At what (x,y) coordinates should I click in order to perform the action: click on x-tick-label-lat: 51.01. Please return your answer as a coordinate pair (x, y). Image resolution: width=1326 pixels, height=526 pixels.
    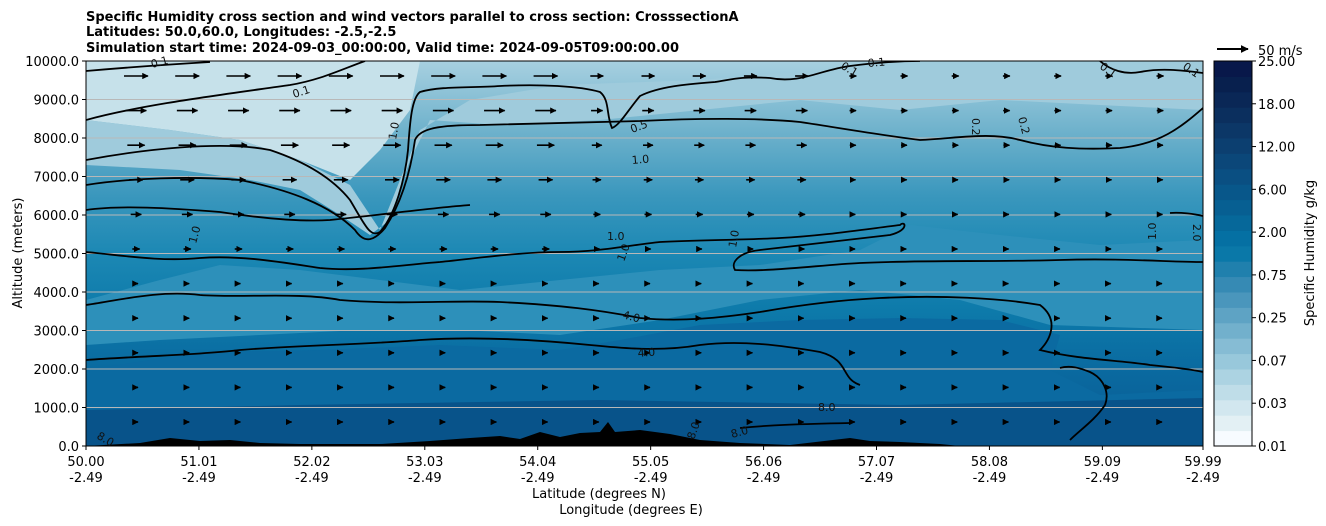
    Looking at the image, I should click on (198, 462).